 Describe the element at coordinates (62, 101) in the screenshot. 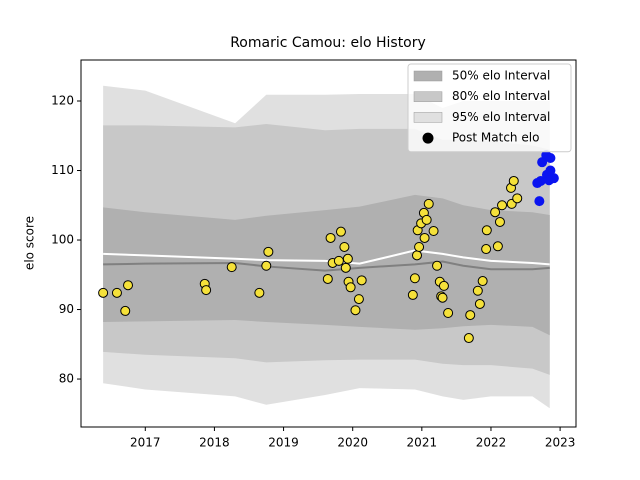

I see `y-tick-label: 120` at that location.